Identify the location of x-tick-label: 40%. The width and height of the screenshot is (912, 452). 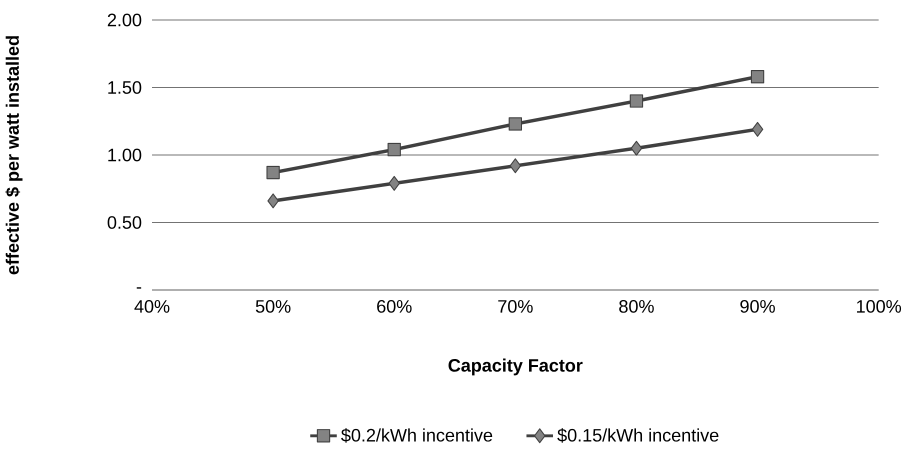
(152, 306).